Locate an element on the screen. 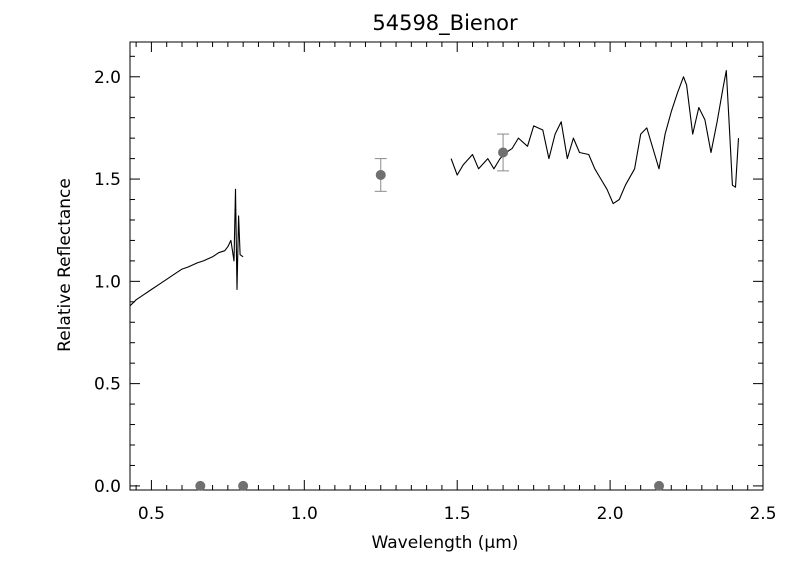 The height and width of the screenshot is (571, 800). x-tick-label: 2.5 is located at coordinates (762, 514).